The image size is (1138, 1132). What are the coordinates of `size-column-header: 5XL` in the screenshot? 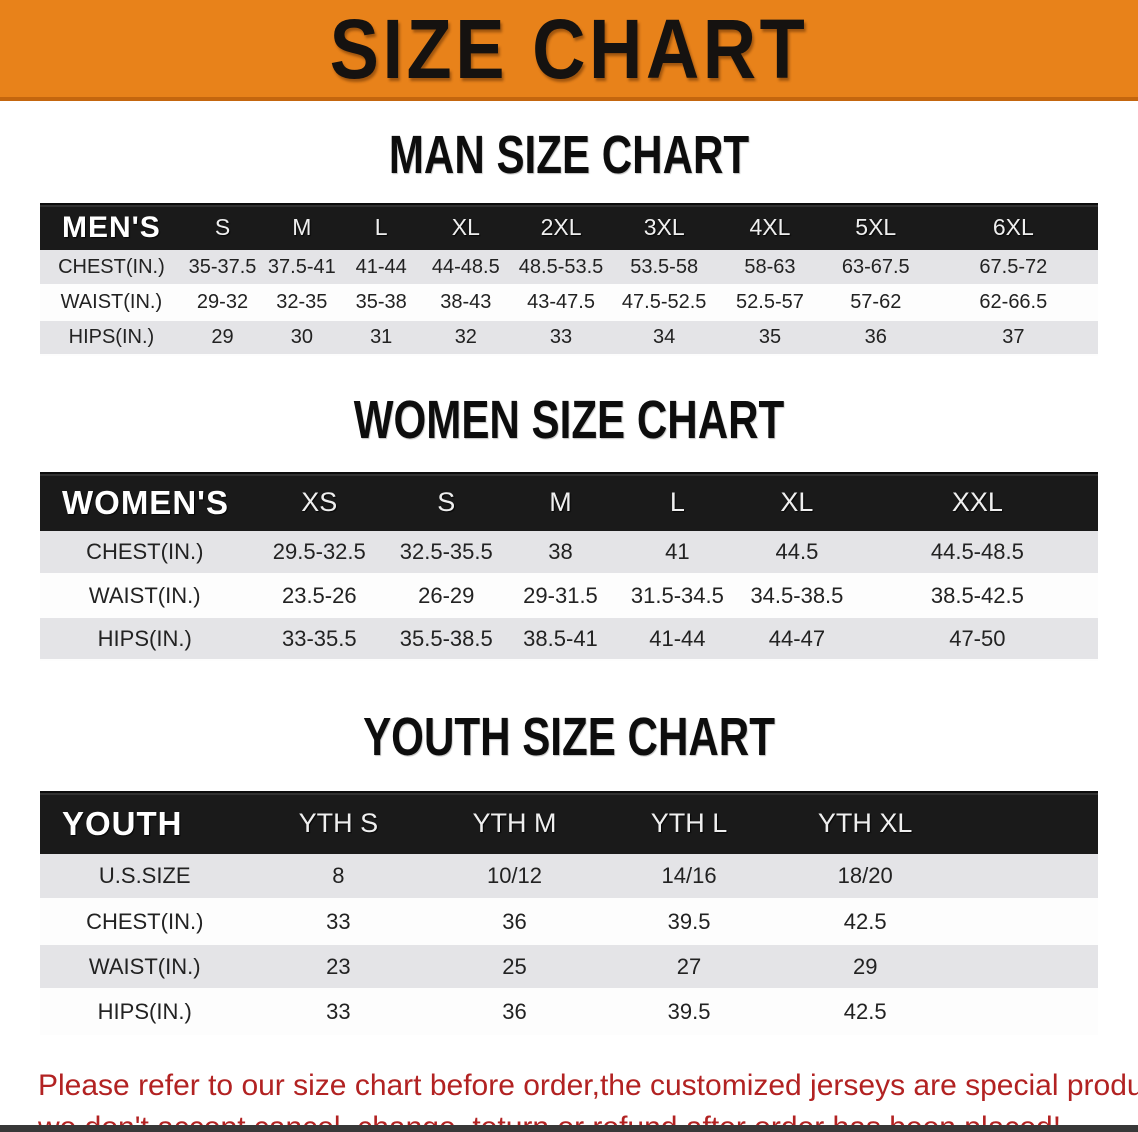 It's located at (875, 227).